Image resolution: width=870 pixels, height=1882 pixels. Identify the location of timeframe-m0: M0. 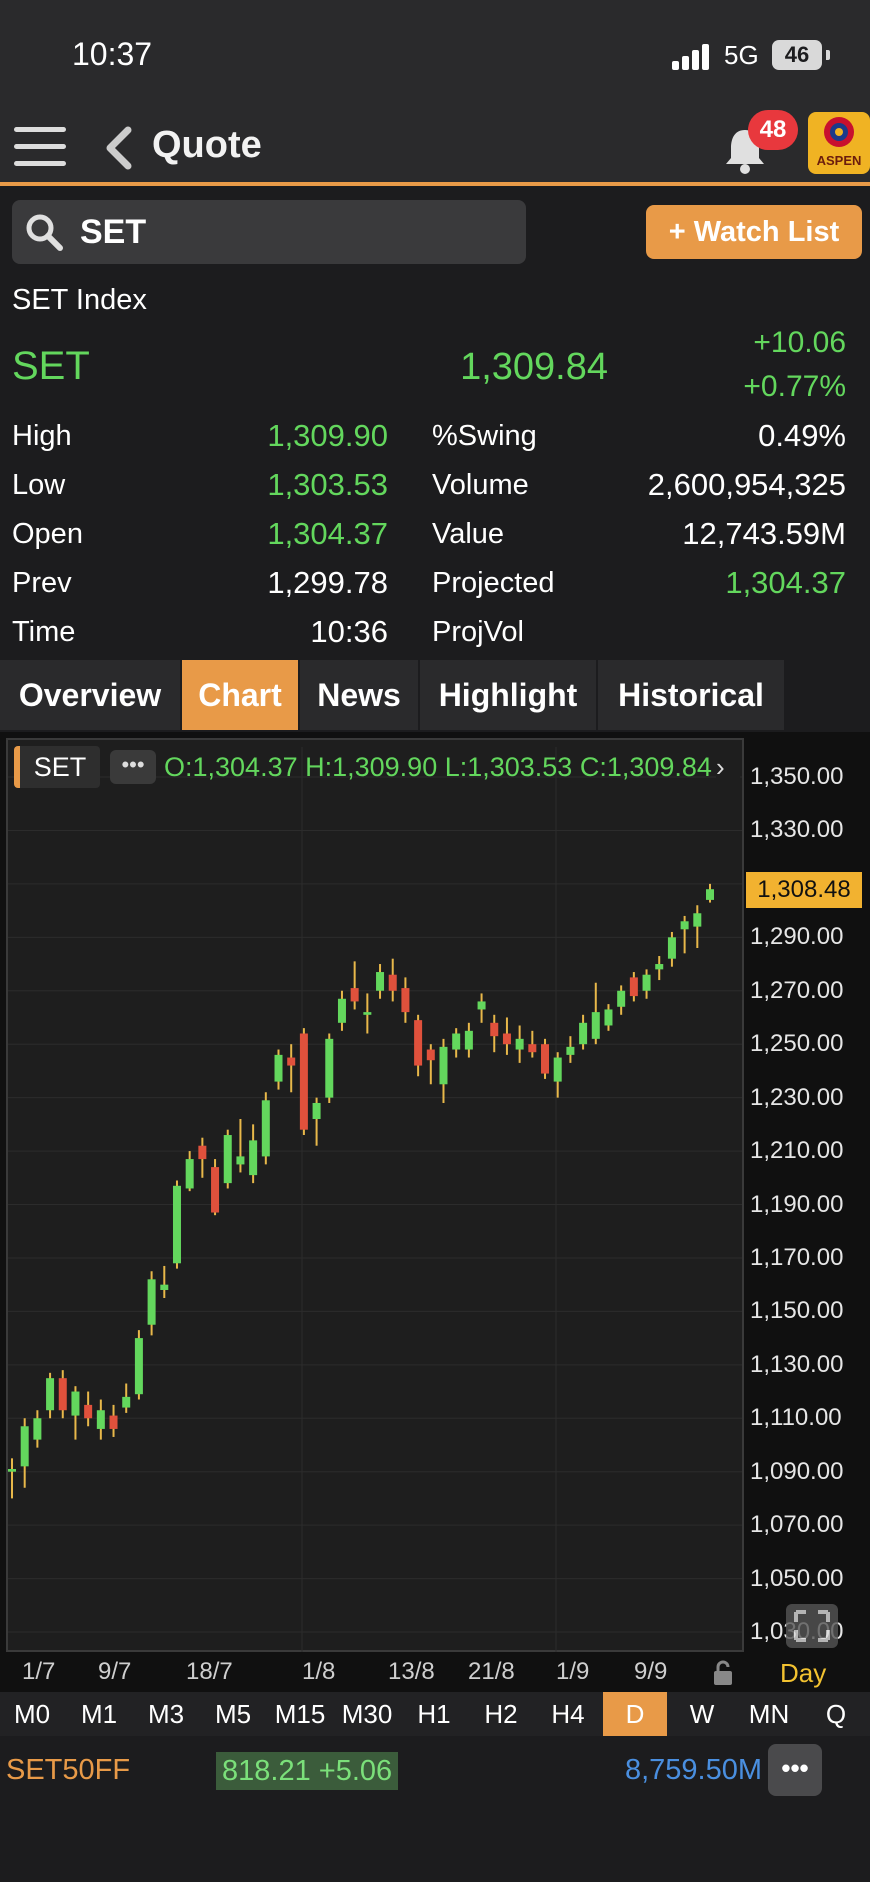
(32, 1714).